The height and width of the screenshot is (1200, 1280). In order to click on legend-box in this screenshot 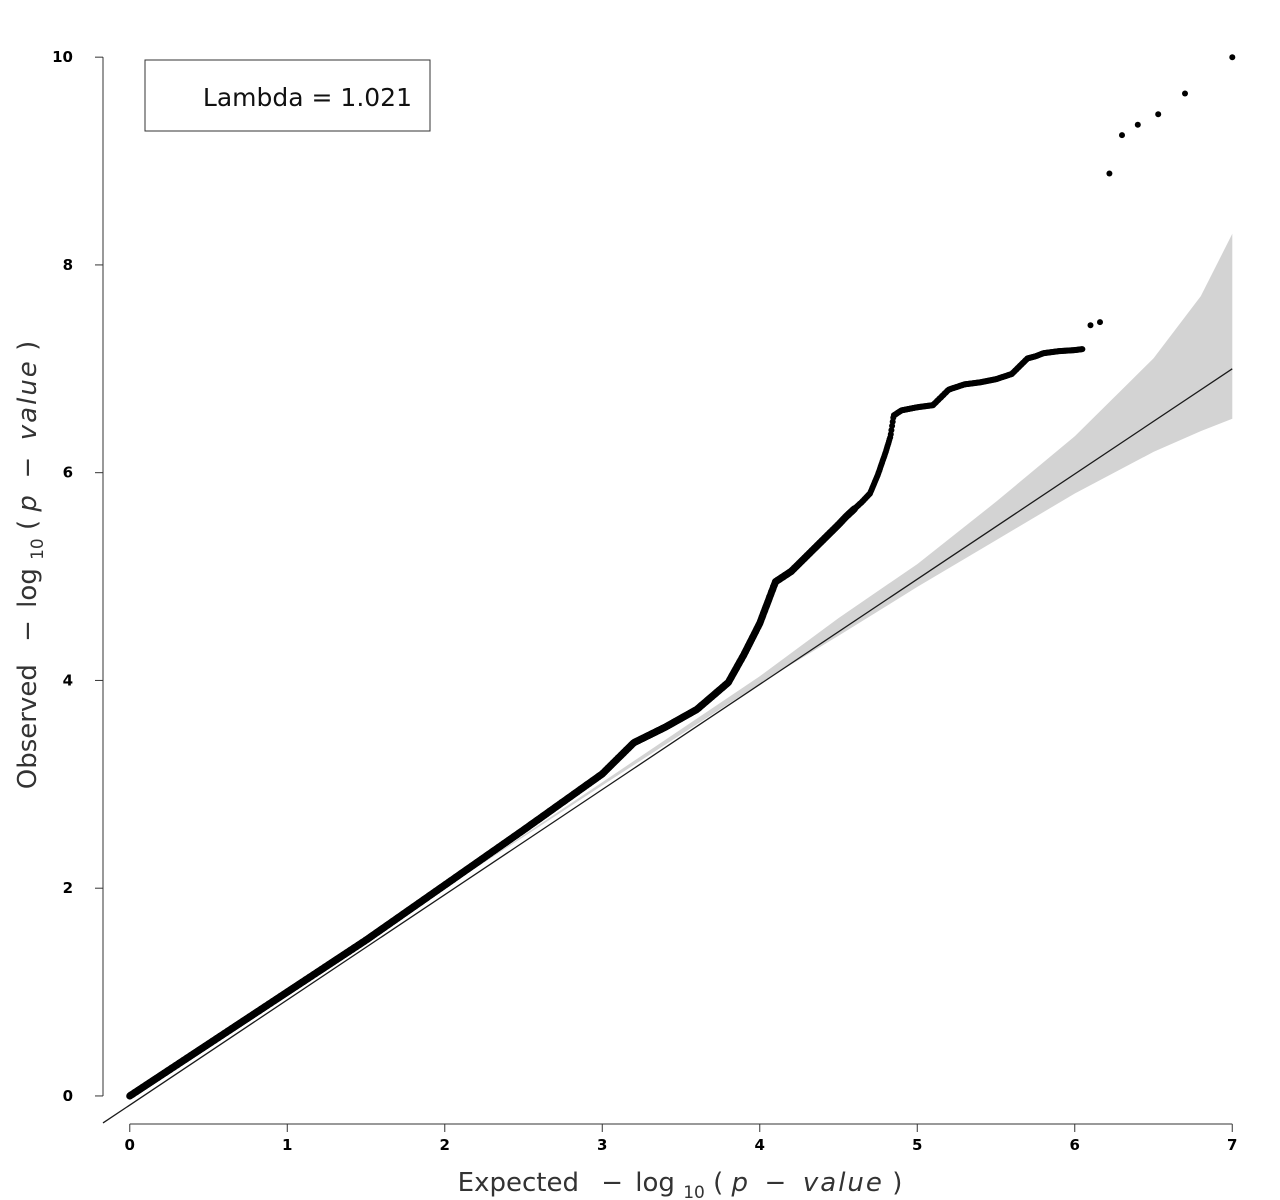, I will do `click(287, 95)`.